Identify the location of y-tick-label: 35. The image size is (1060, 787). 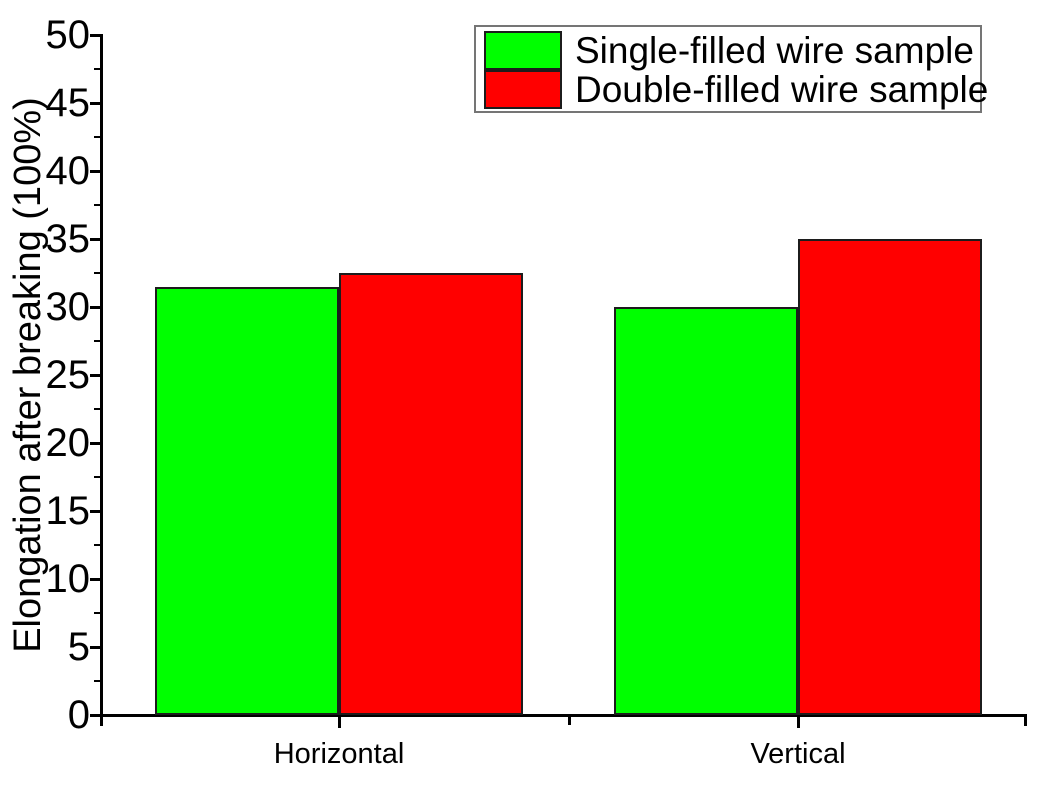
(68, 239).